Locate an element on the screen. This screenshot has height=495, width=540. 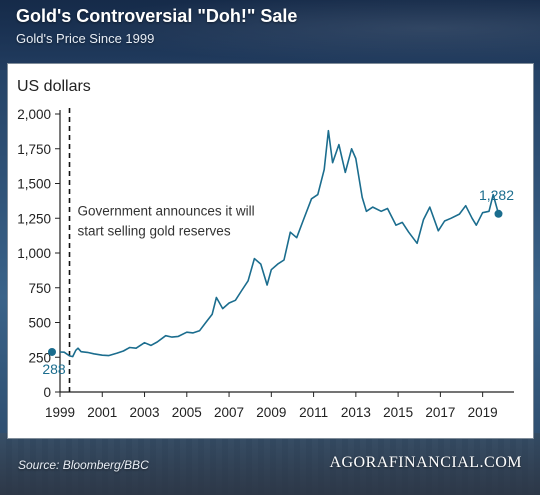
y-tick-label: 1,250 is located at coordinates (34, 218).